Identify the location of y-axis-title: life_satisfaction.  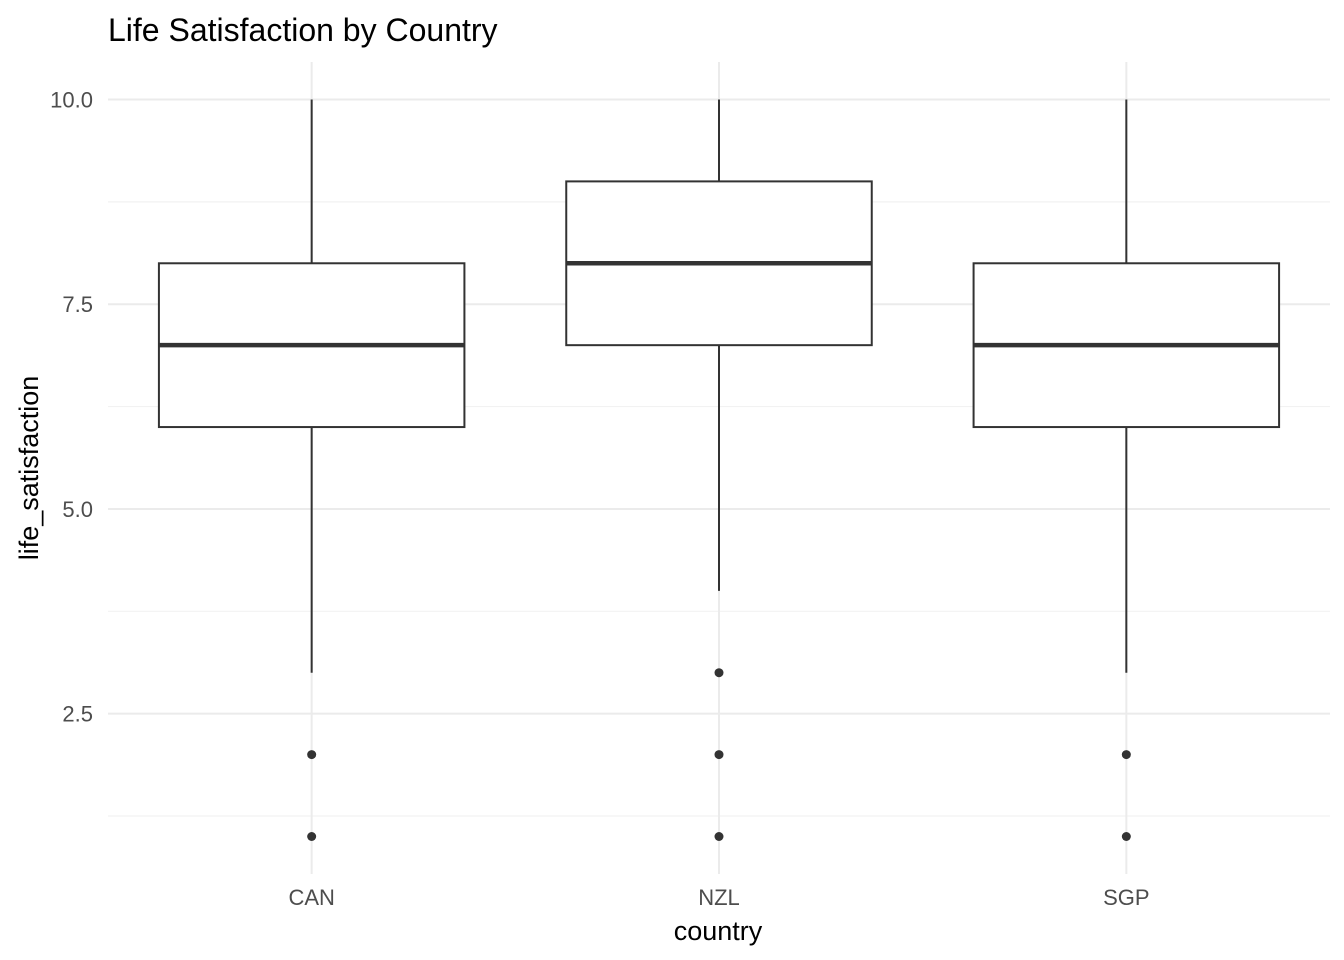
(29, 468).